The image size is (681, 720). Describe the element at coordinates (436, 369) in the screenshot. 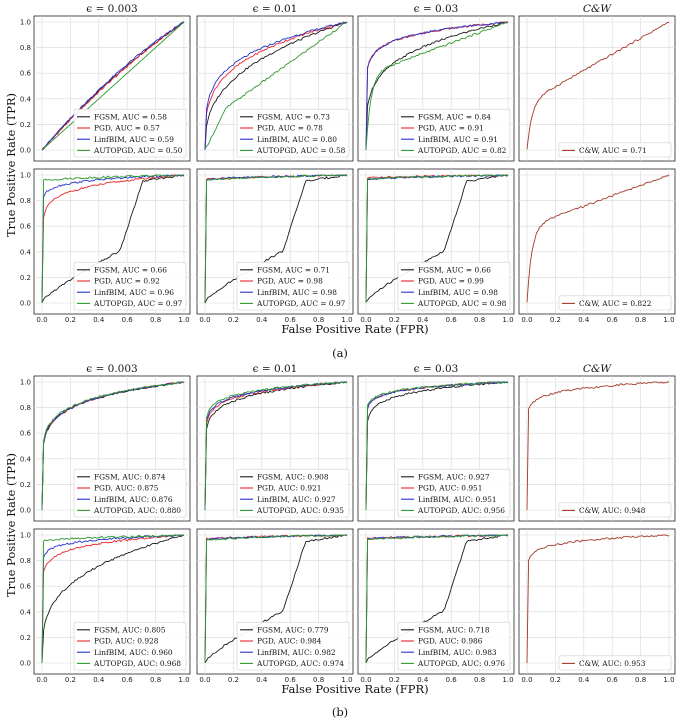

I see `column-title: ϵ = 0.03` at that location.